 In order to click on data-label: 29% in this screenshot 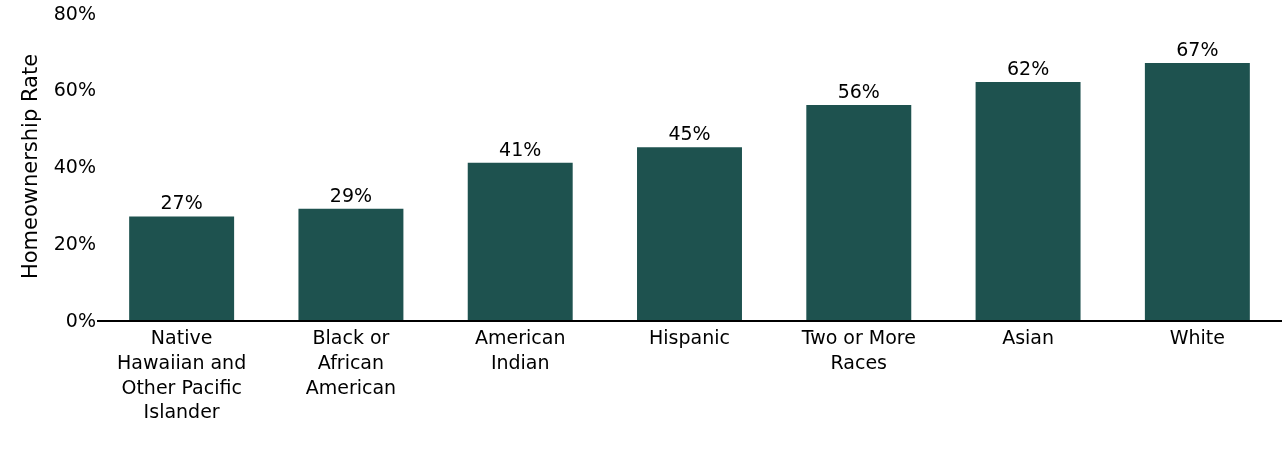, I will do `click(351, 194)`.